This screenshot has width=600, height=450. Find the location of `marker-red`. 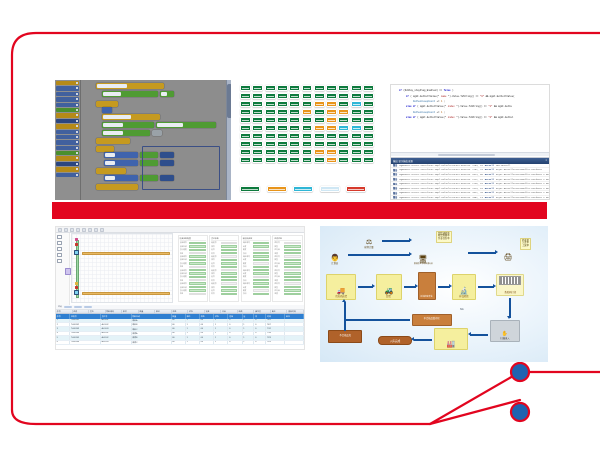

marker-red is located at coordinates (77, 245).